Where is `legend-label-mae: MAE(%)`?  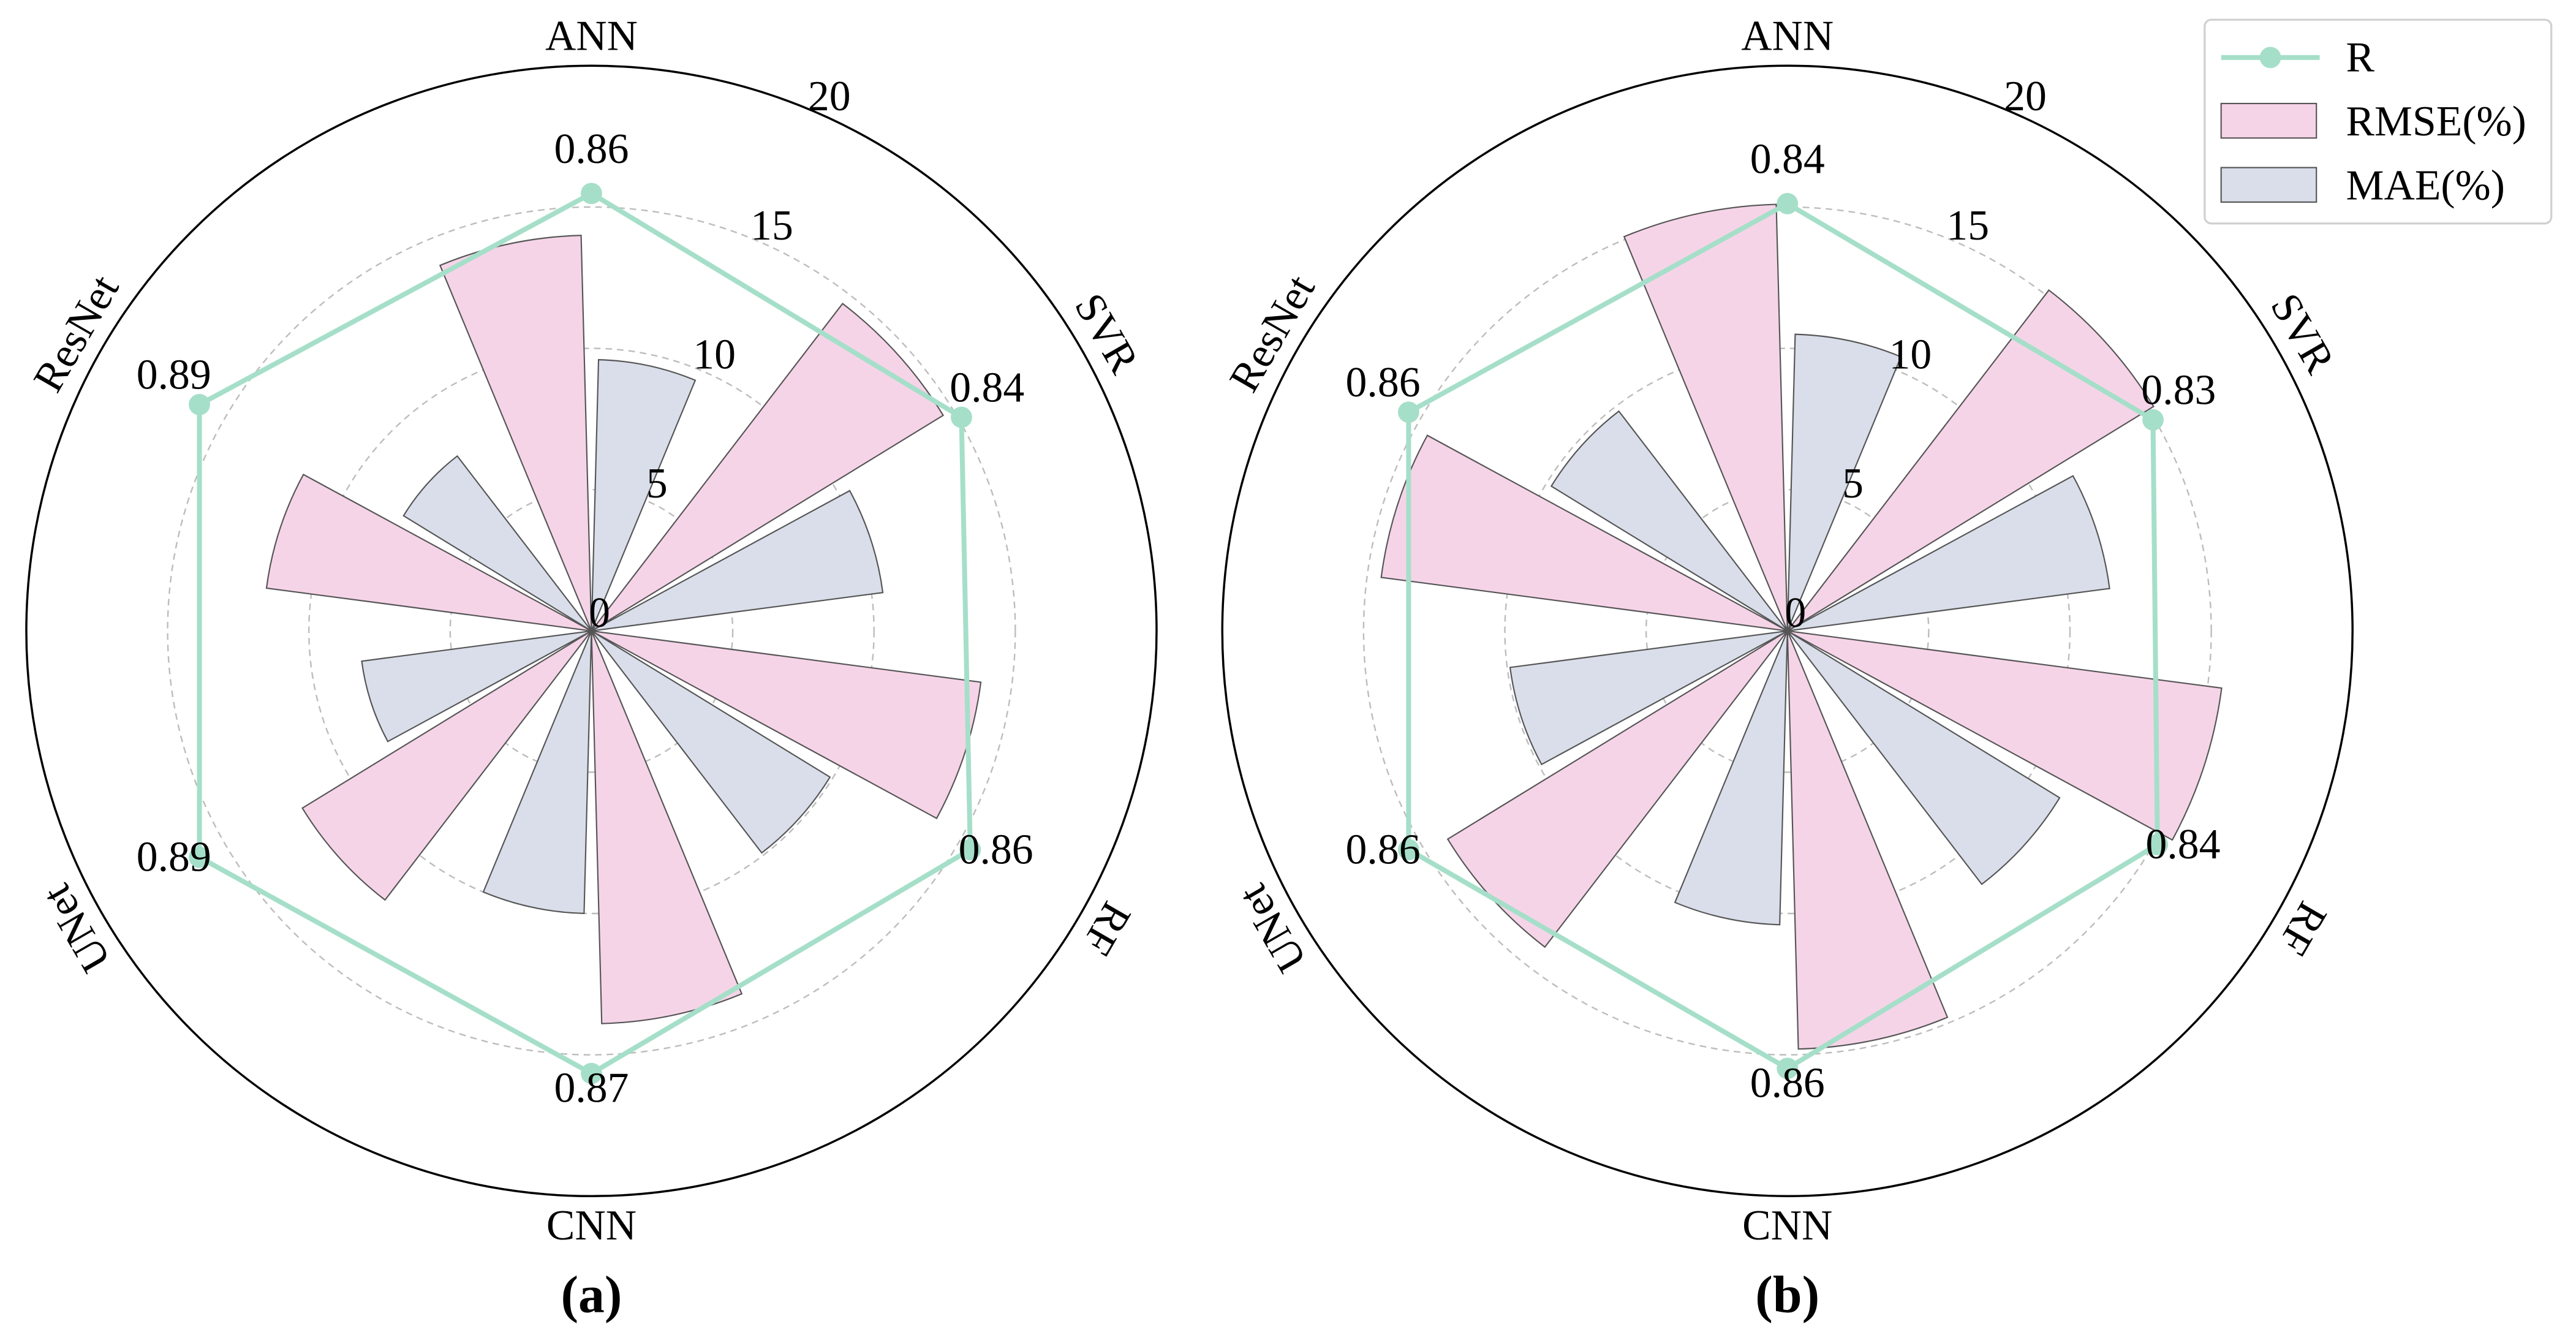 legend-label-mae: MAE(%) is located at coordinates (2425, 186).